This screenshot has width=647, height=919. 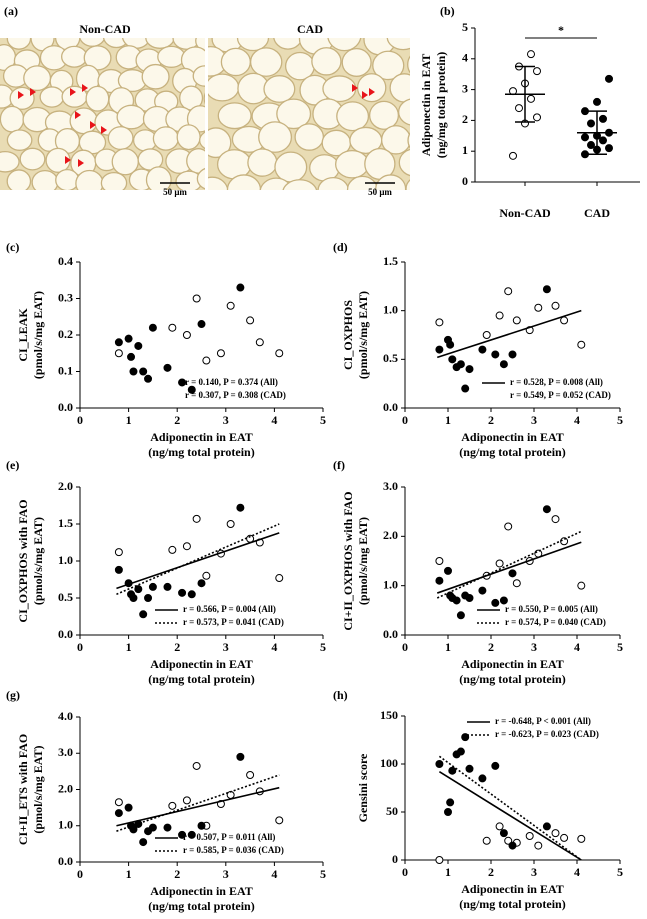 I want to click on y-axis-title: CI_OXPHOS, so click(x=348, y=335).